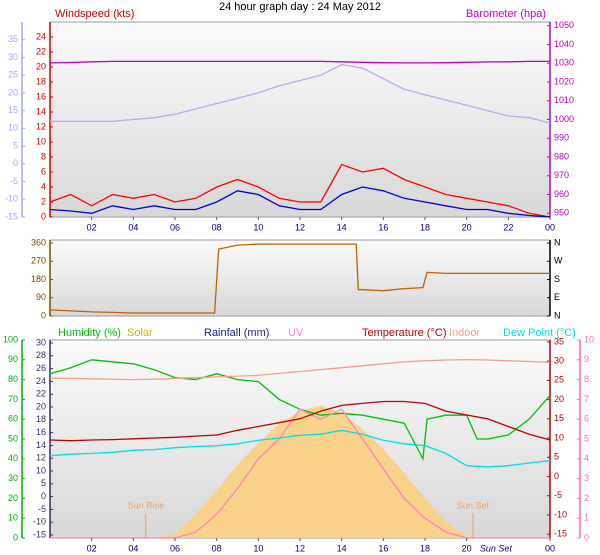 The width and height of the screenshot is (600, 555). I want to click on axis-annotation: Sun Set, so click(496, 548).